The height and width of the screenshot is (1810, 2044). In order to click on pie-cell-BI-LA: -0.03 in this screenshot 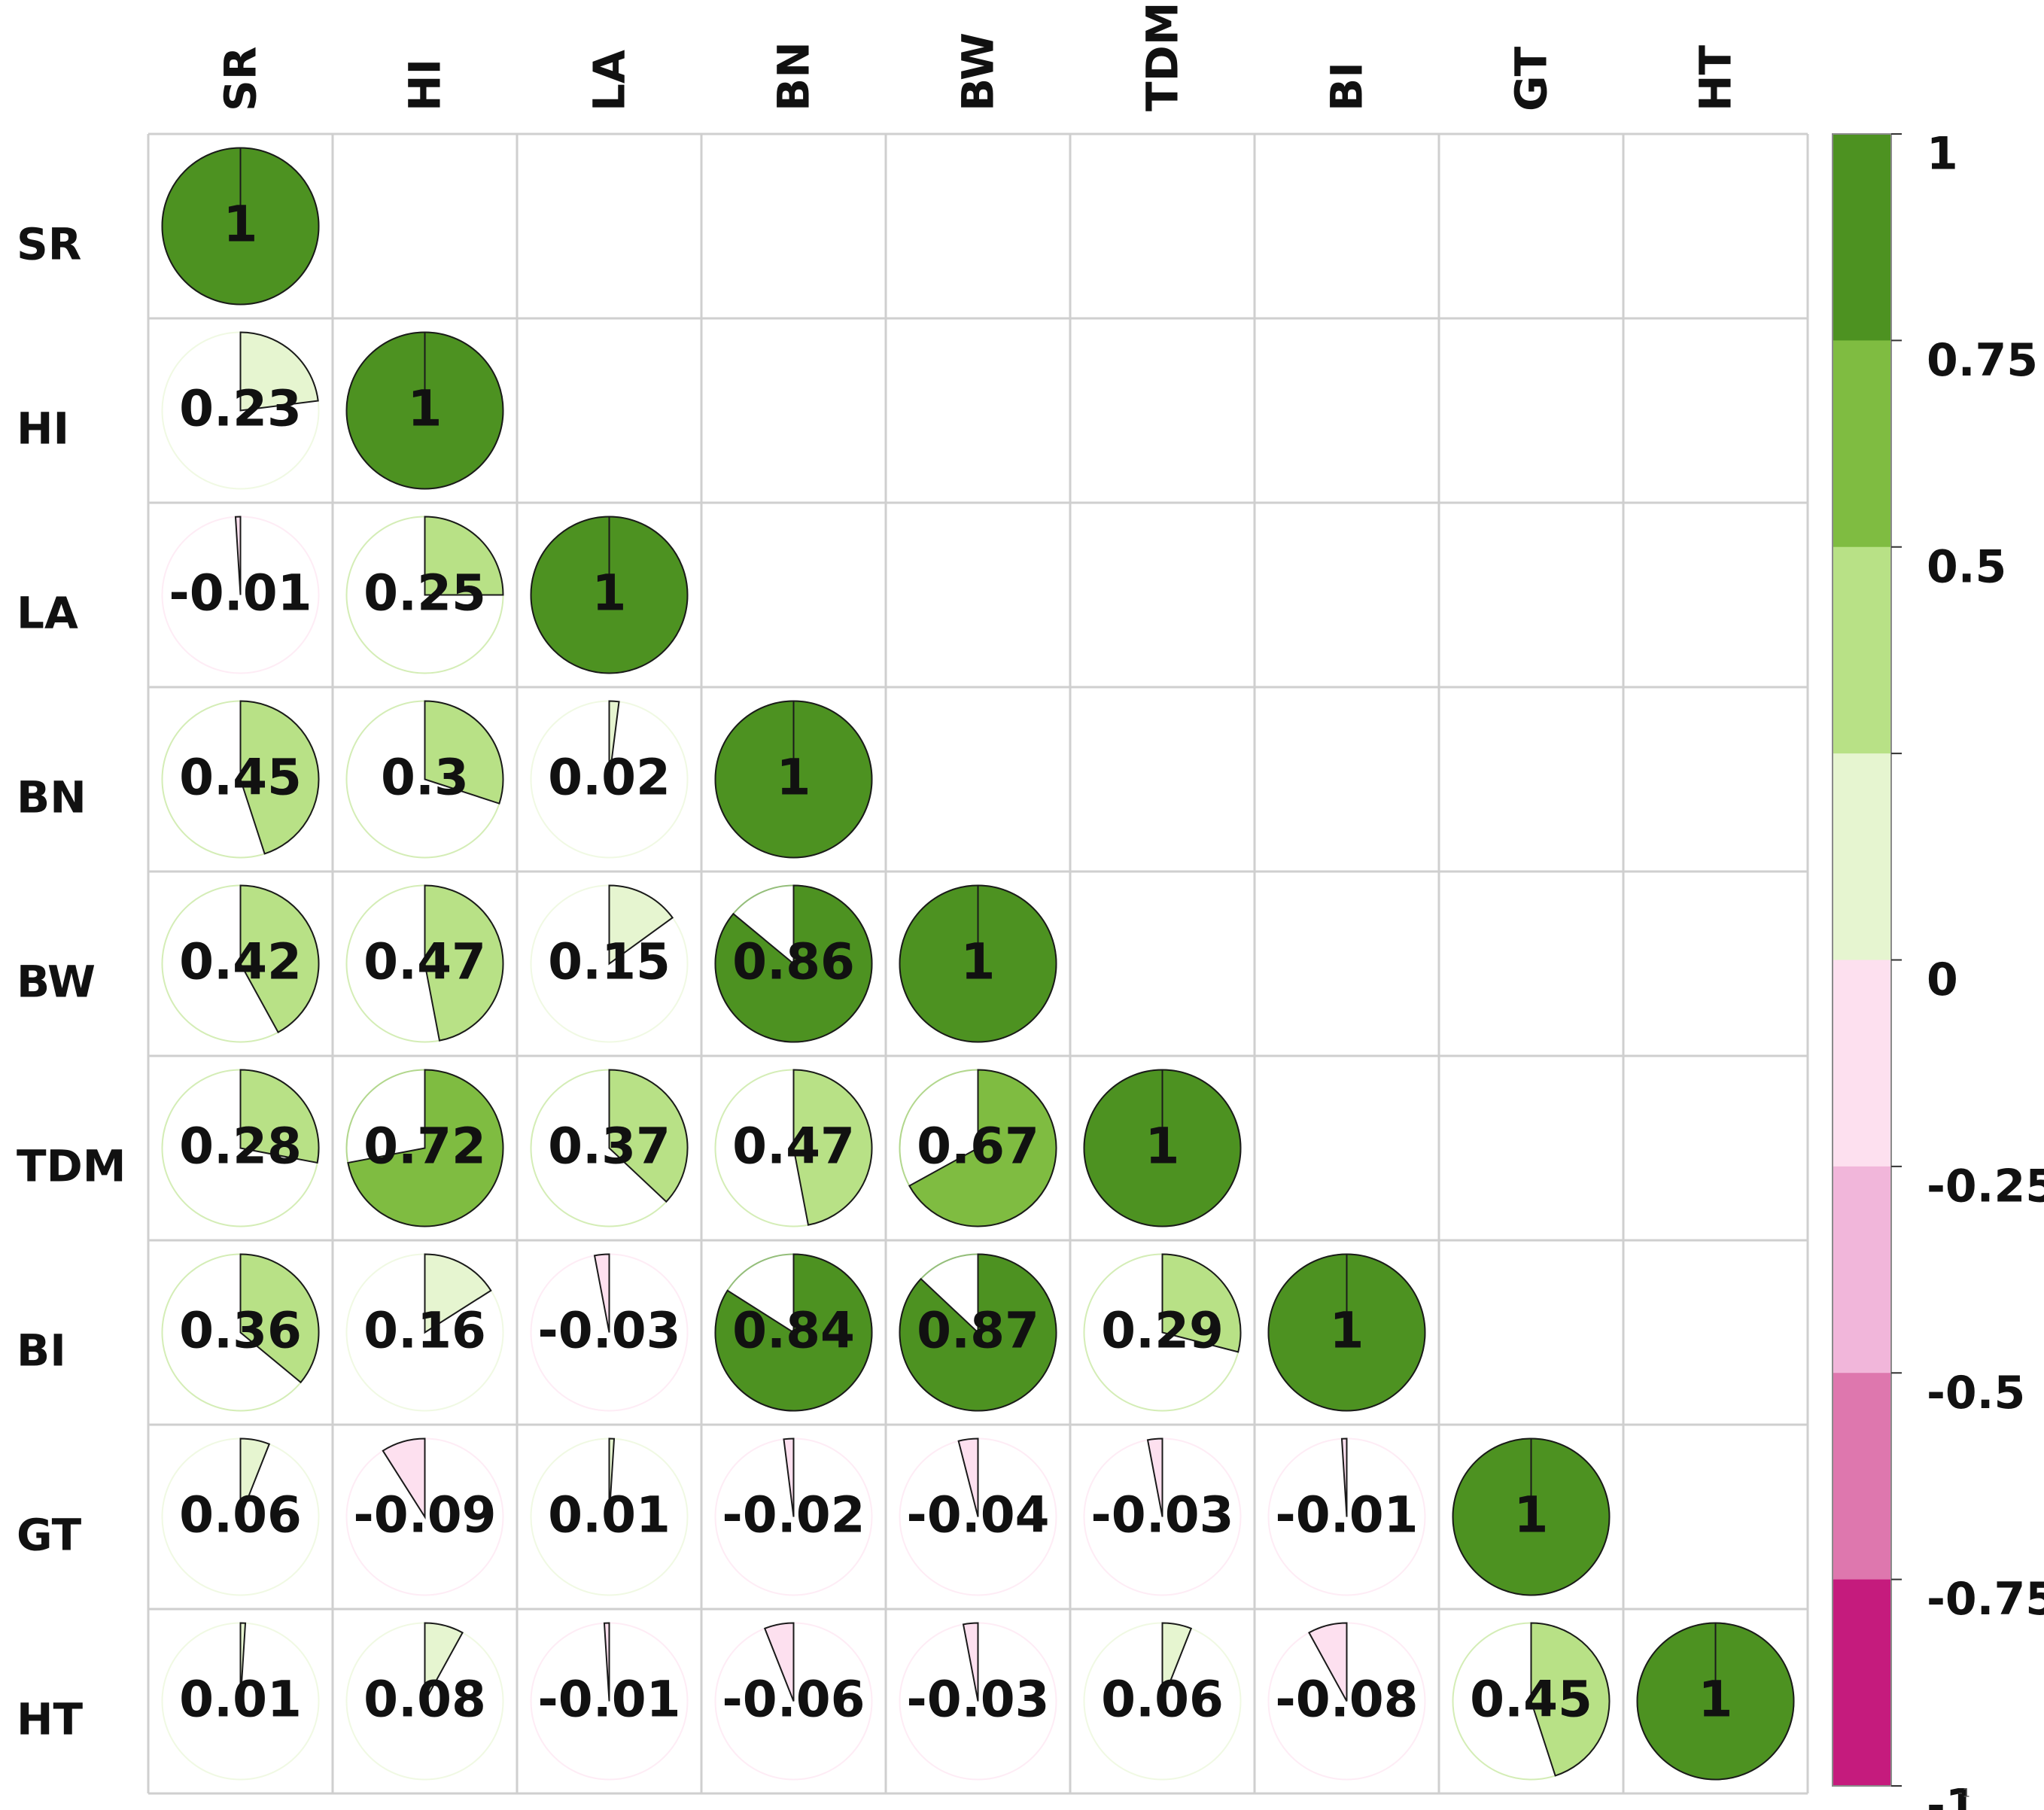, I will do `click(609, 1333)`.